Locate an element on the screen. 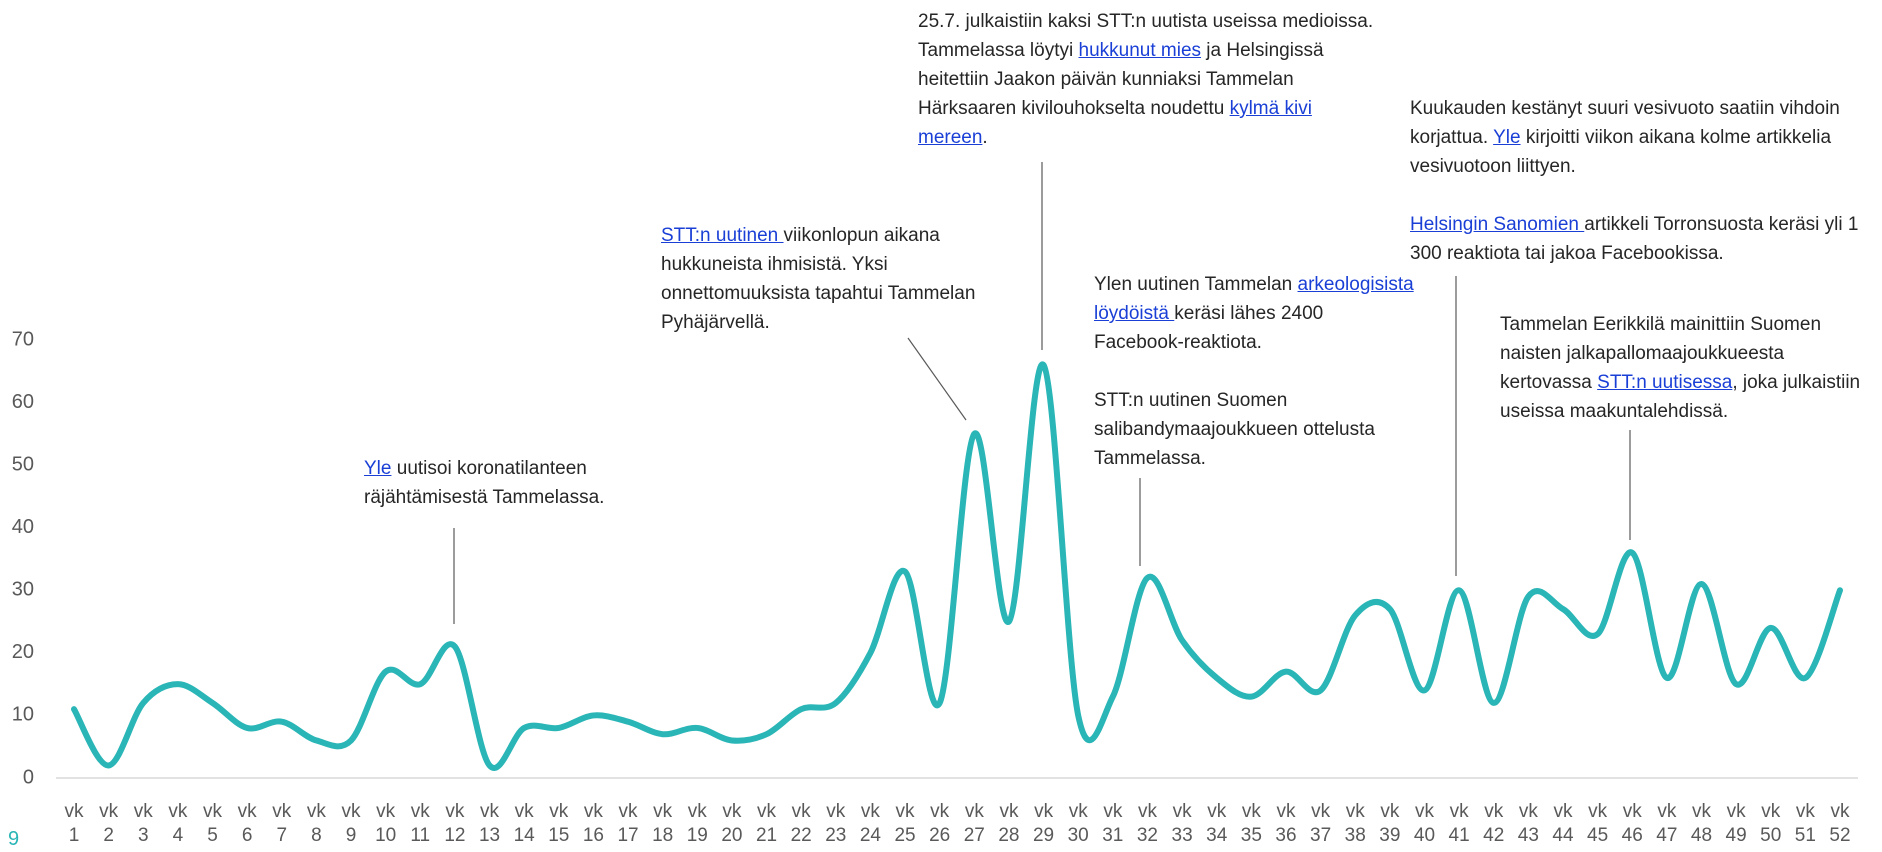 Image resolution: width=1882 pixels, height=852 pixels. x-tick-label: vk 36 is located at coordinates (1286, 823).